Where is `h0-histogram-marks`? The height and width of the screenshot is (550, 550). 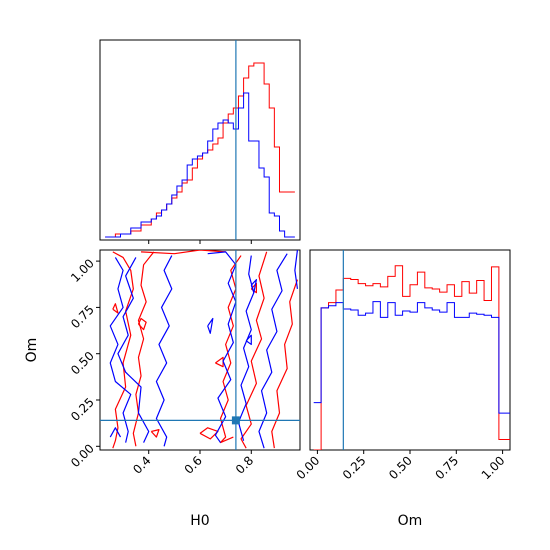 h0-histogram-marks is located at coordinates (200, 142).